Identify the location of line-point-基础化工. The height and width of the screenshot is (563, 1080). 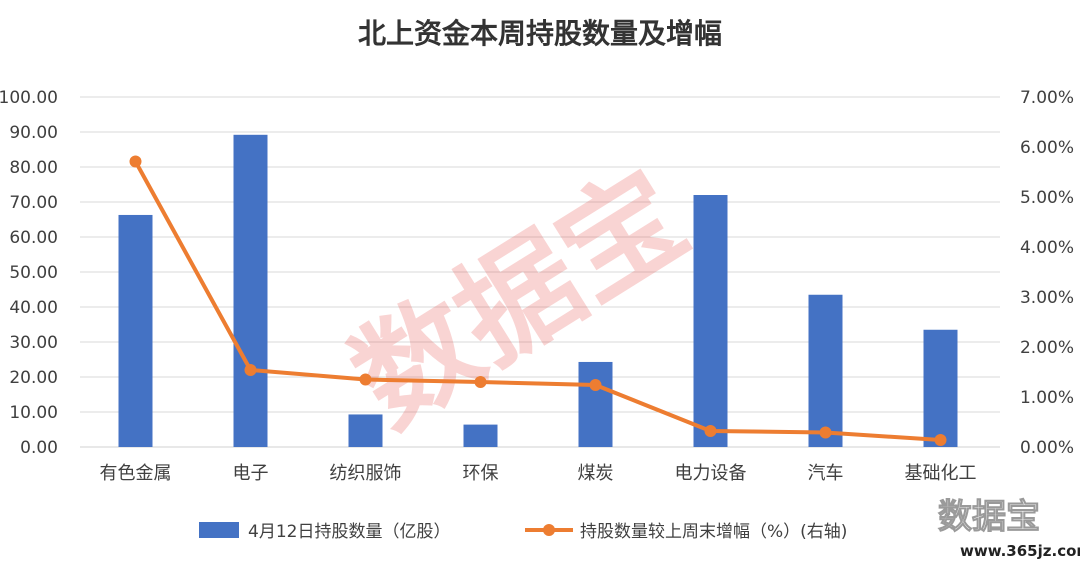
(940, 440).